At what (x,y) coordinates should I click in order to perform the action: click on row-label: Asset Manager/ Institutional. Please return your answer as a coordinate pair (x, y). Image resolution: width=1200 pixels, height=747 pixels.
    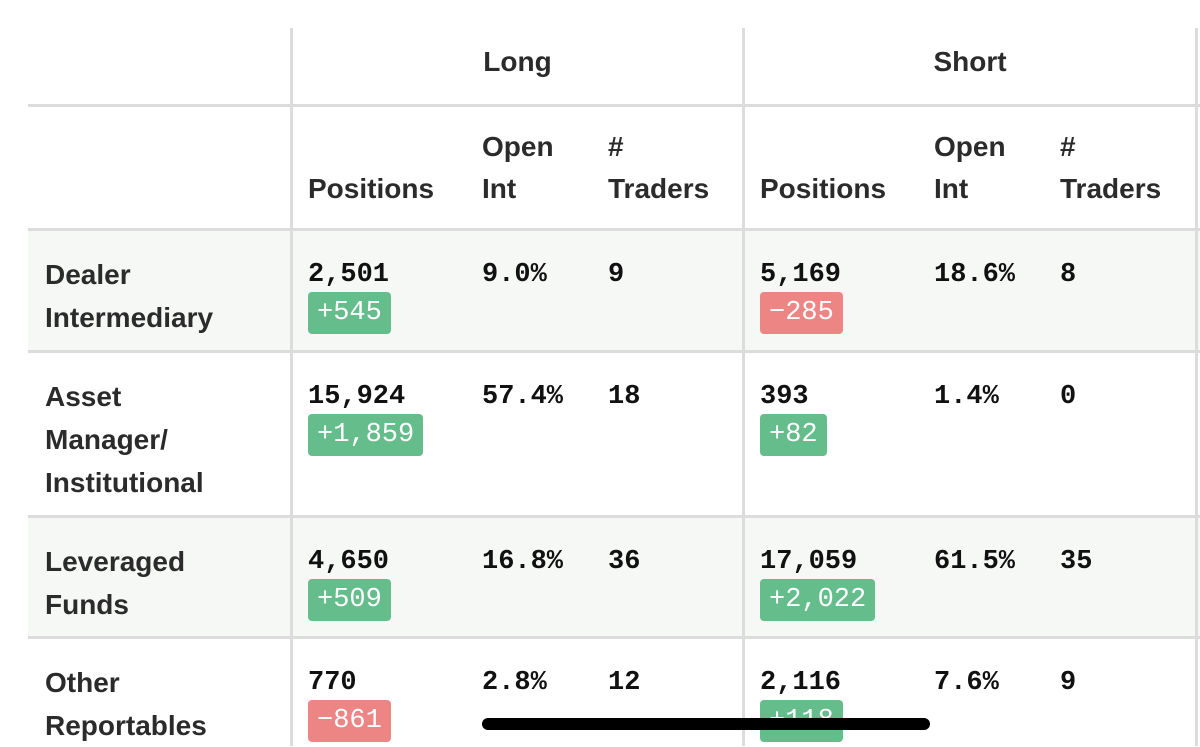
    Looking at the image, I should click on (124, 439).